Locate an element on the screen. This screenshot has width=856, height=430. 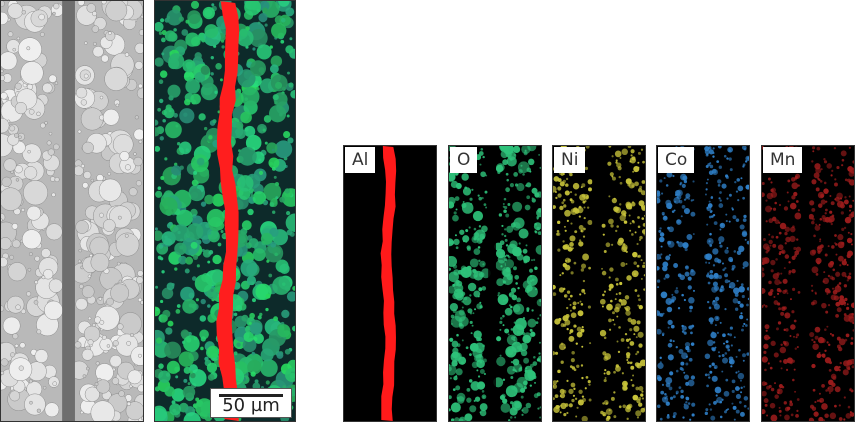
element-label-co: Co is located at coordinates (676, 160).